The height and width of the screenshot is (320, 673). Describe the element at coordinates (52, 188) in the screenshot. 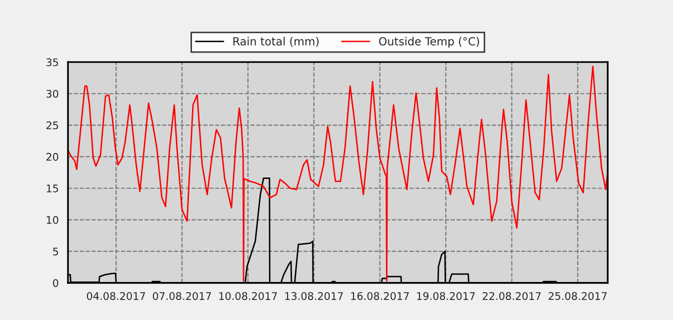

I see `y-tick-label: 15` at that location.